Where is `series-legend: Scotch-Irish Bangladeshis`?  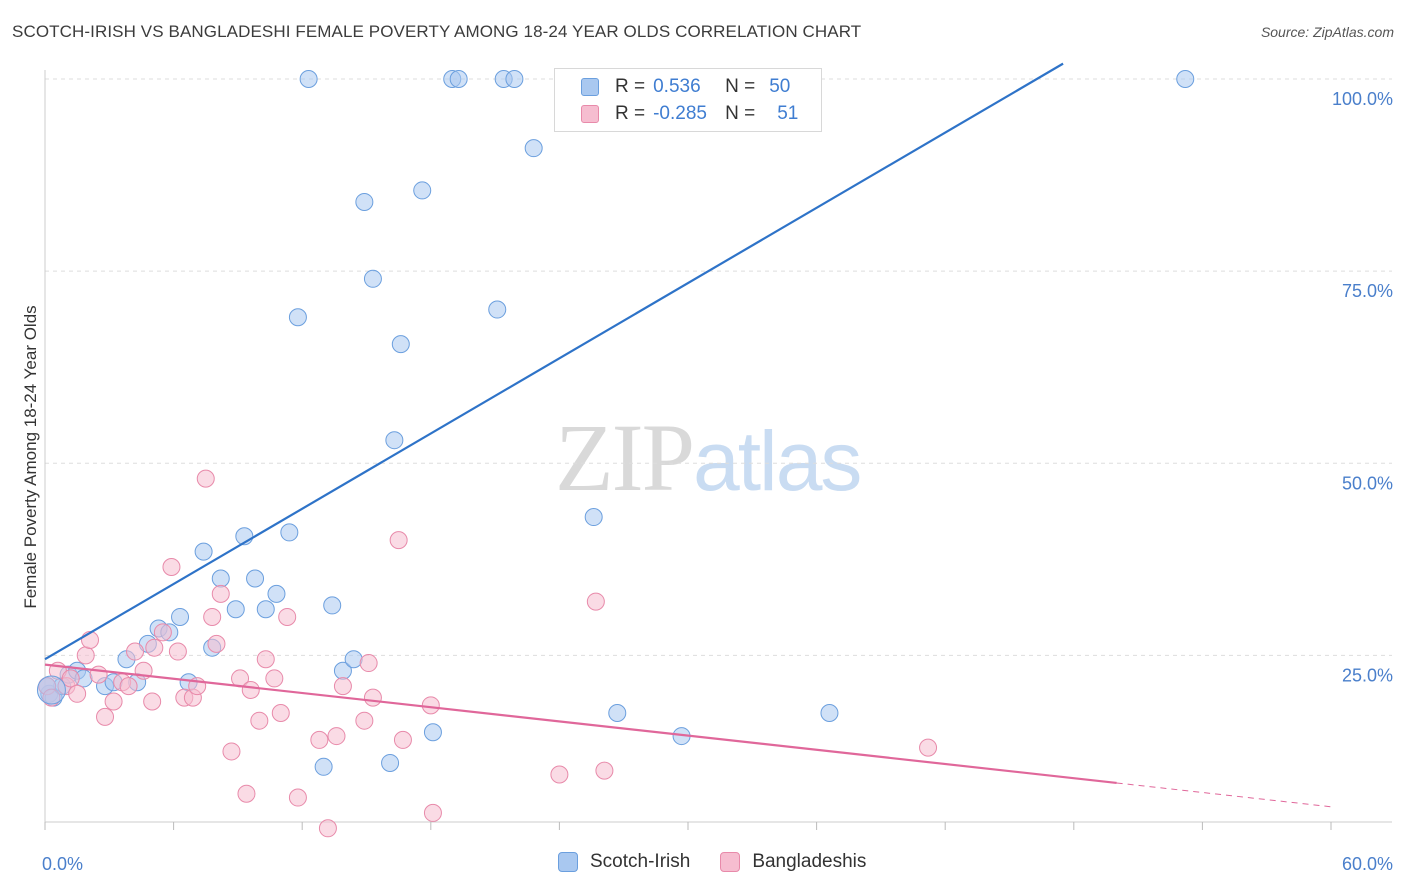
series-legend: Scotch-Irish Bangladeshis is located at coordinates (727, 862).